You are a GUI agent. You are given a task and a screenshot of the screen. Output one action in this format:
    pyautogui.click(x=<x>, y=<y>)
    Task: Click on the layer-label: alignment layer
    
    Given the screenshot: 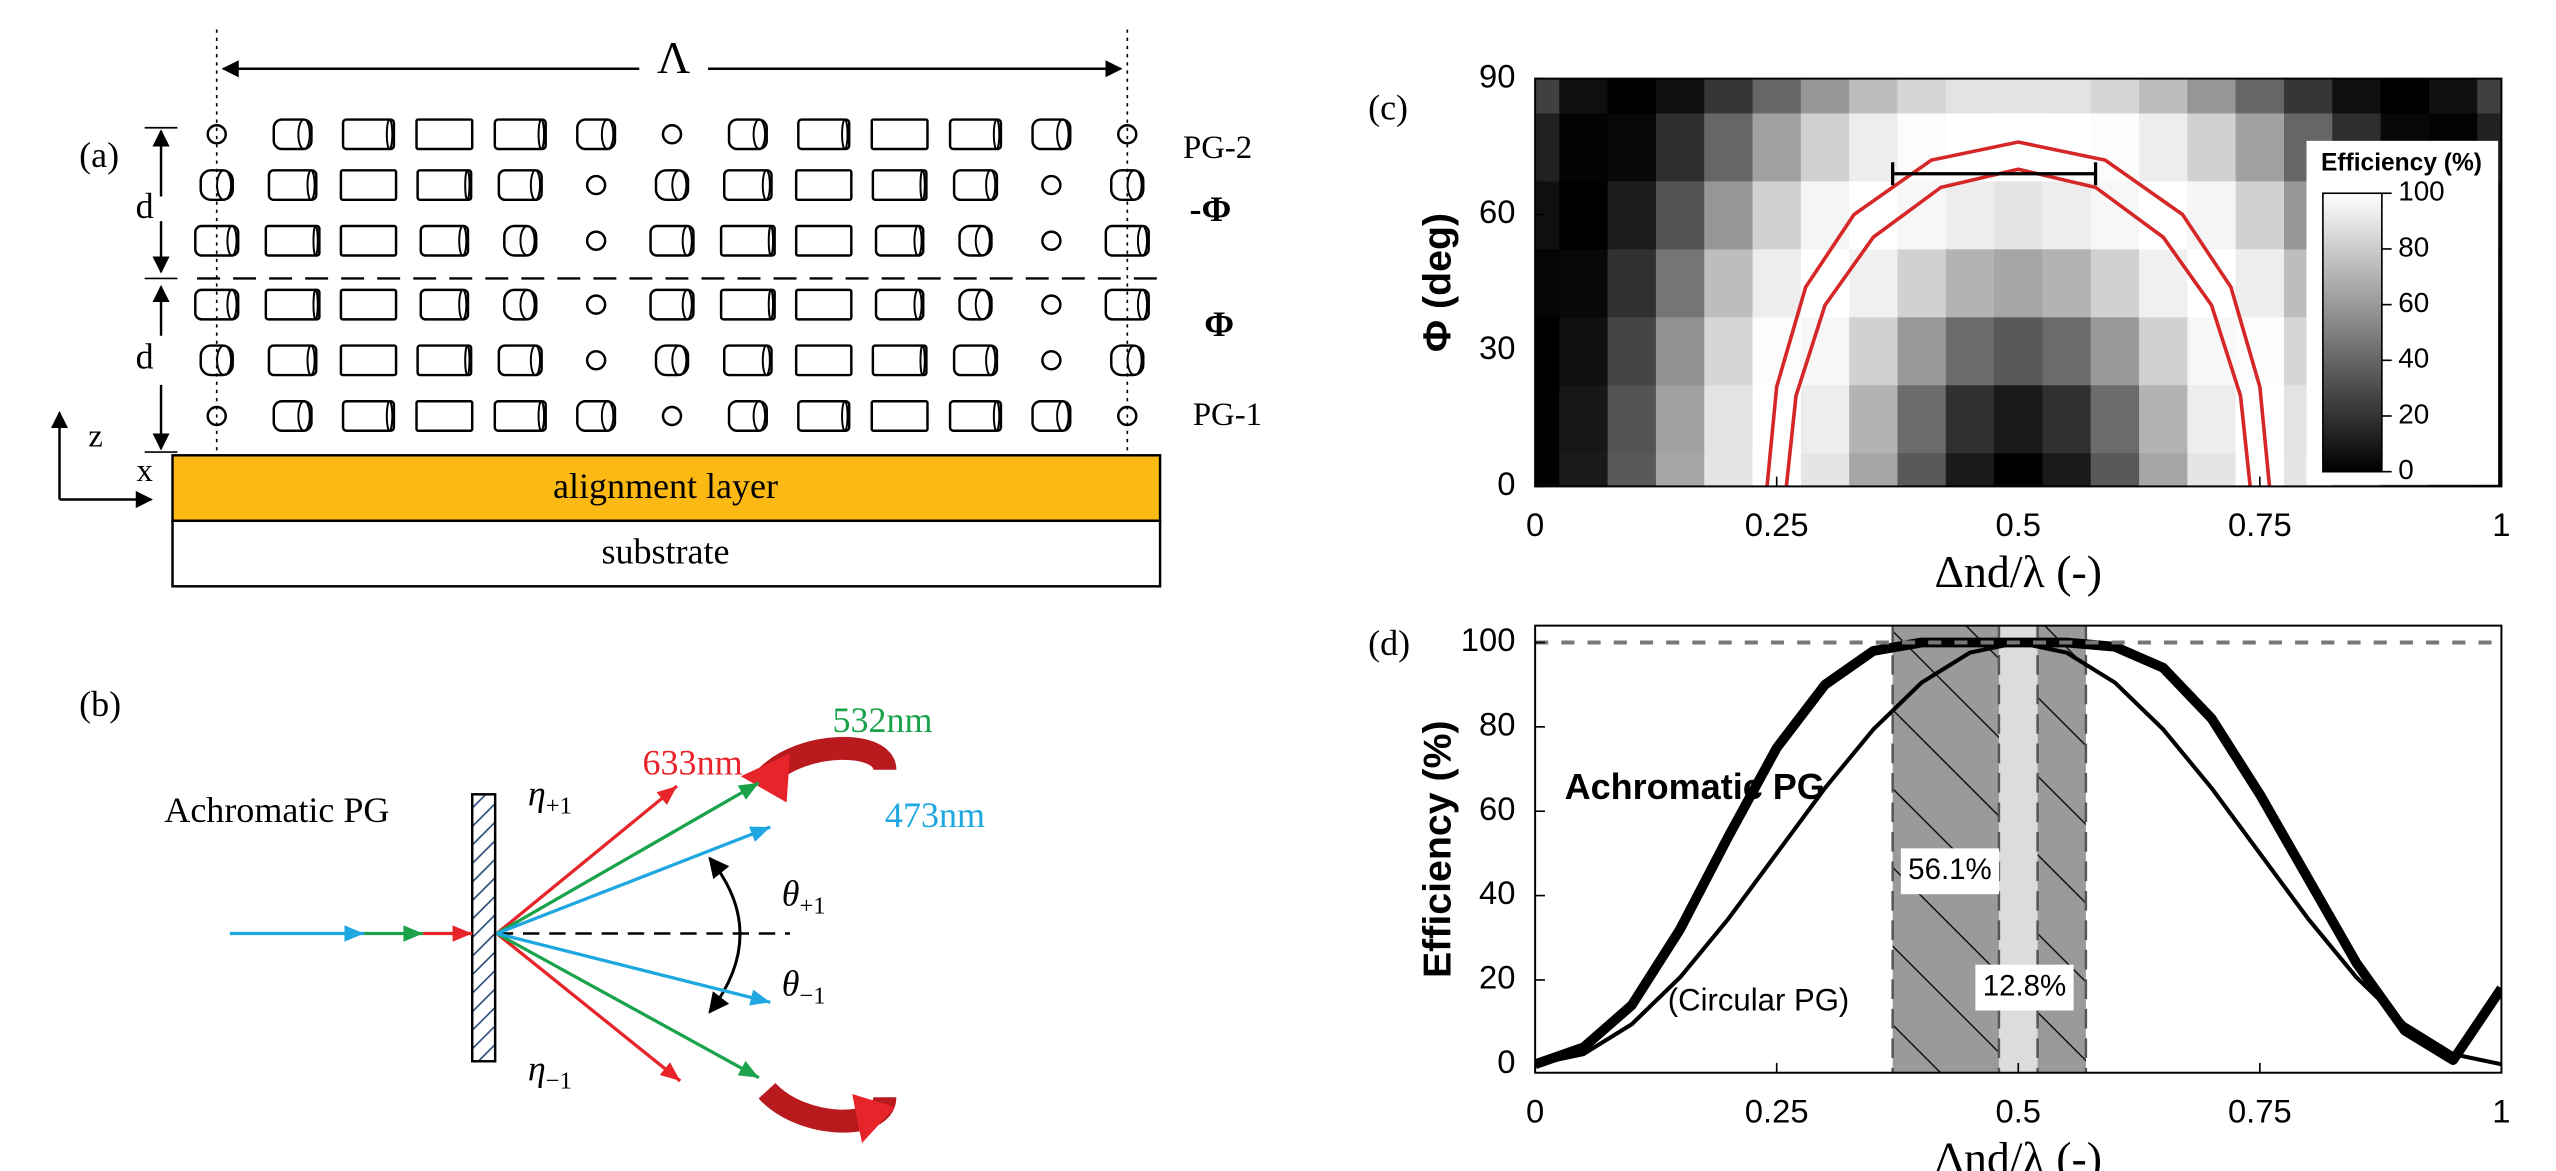 What is the action you would take?
    pyautogui.click(x=665, y=486)
    